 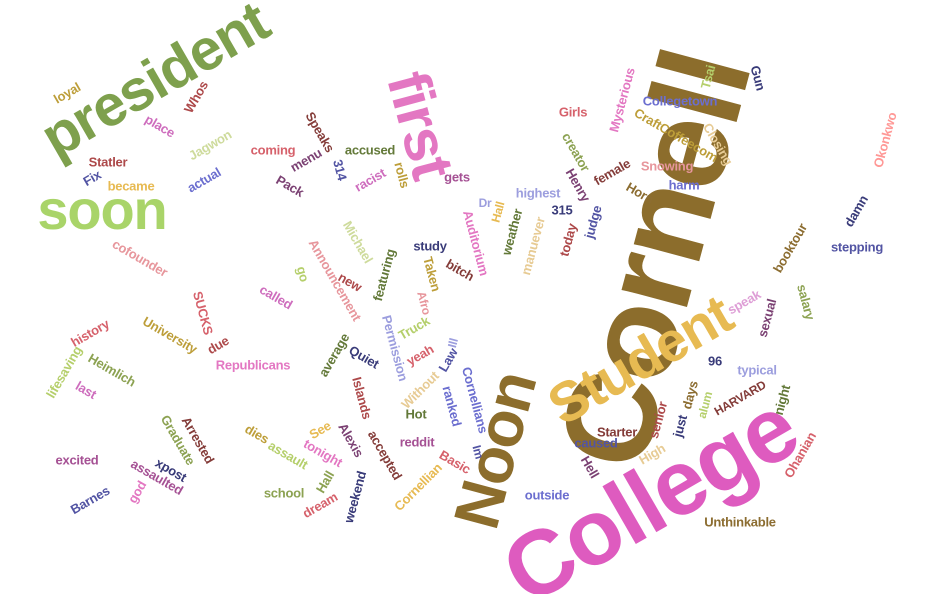 I want to click on word-cofounder: cofounder, so click(x=140, y=258).